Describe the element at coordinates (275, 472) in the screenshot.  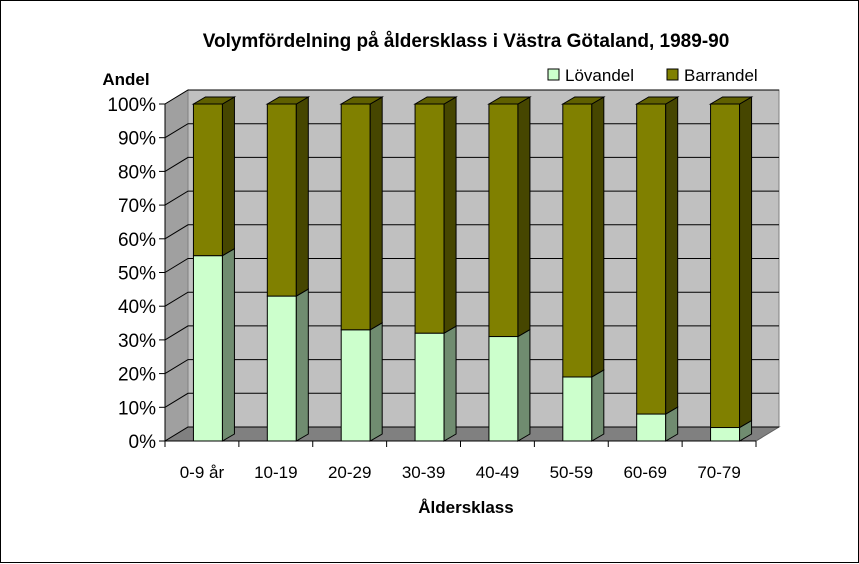
I see `x-tick-label: 10-19` at that location.